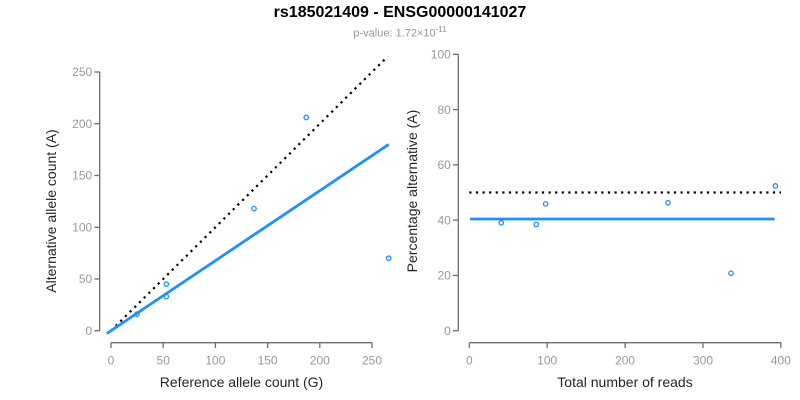 Image resolution: width=800 pixels, height=400 pixels. Describe the element at coordinates (241, 382) in the screenshot. I see `x-axis-title: Reference allele count (G)` at that location.